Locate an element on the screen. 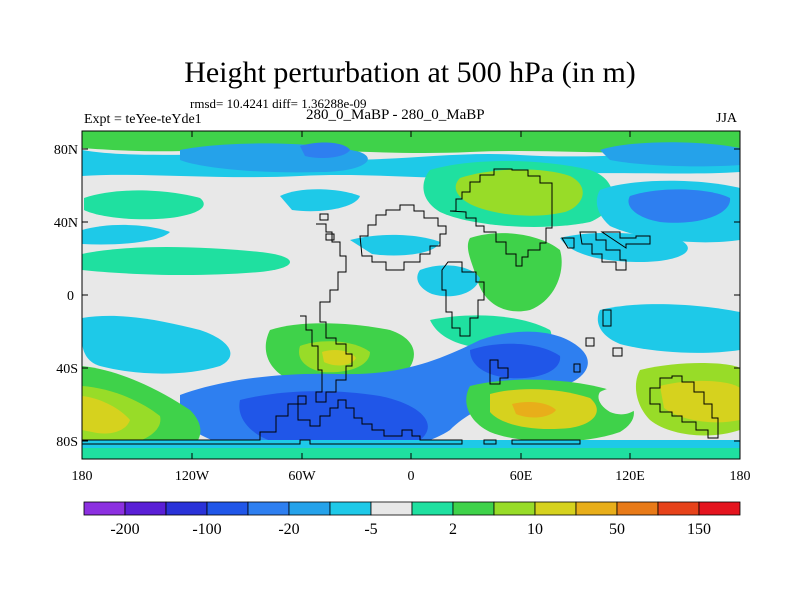  lat-label-40n: 40N is located at coordinates (66, 223).